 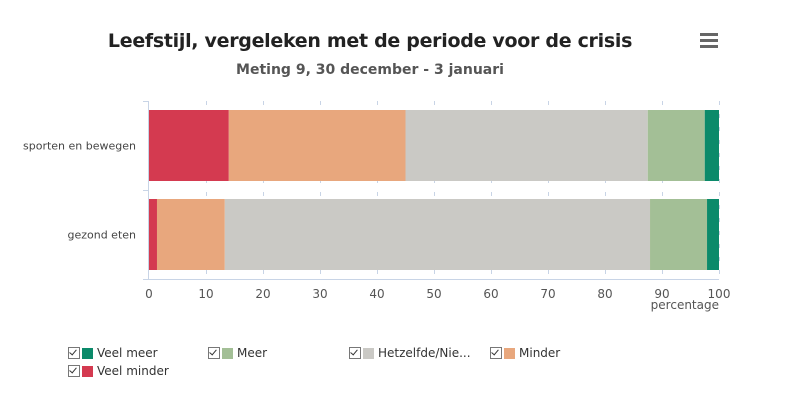 I want to click on hamburger-menu-icon, so click(x=709, y=42).